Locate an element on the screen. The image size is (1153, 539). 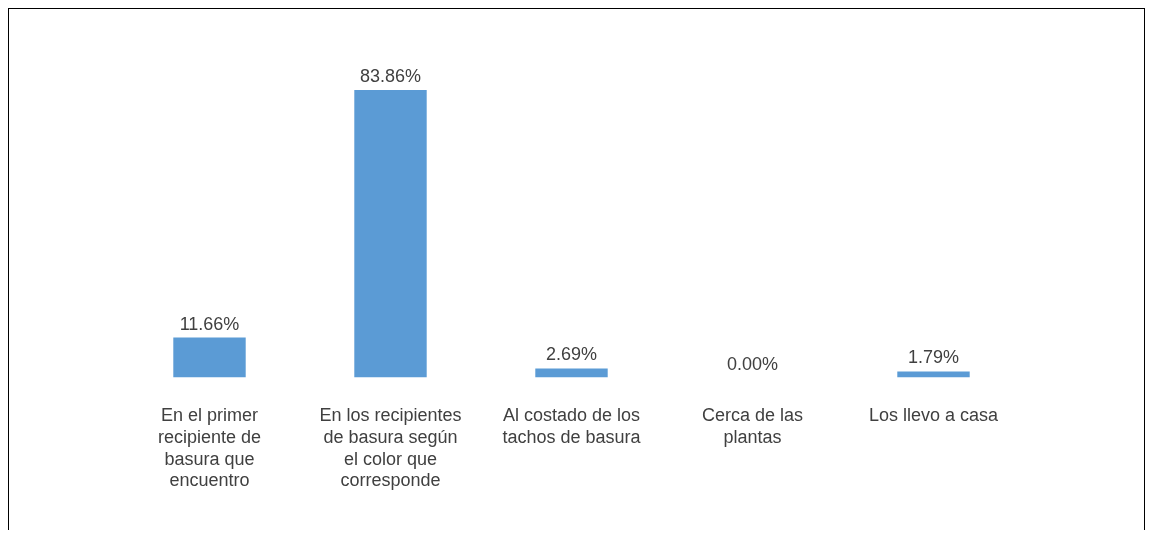
data-label: 2.69% is located at coordinates (571, 354).